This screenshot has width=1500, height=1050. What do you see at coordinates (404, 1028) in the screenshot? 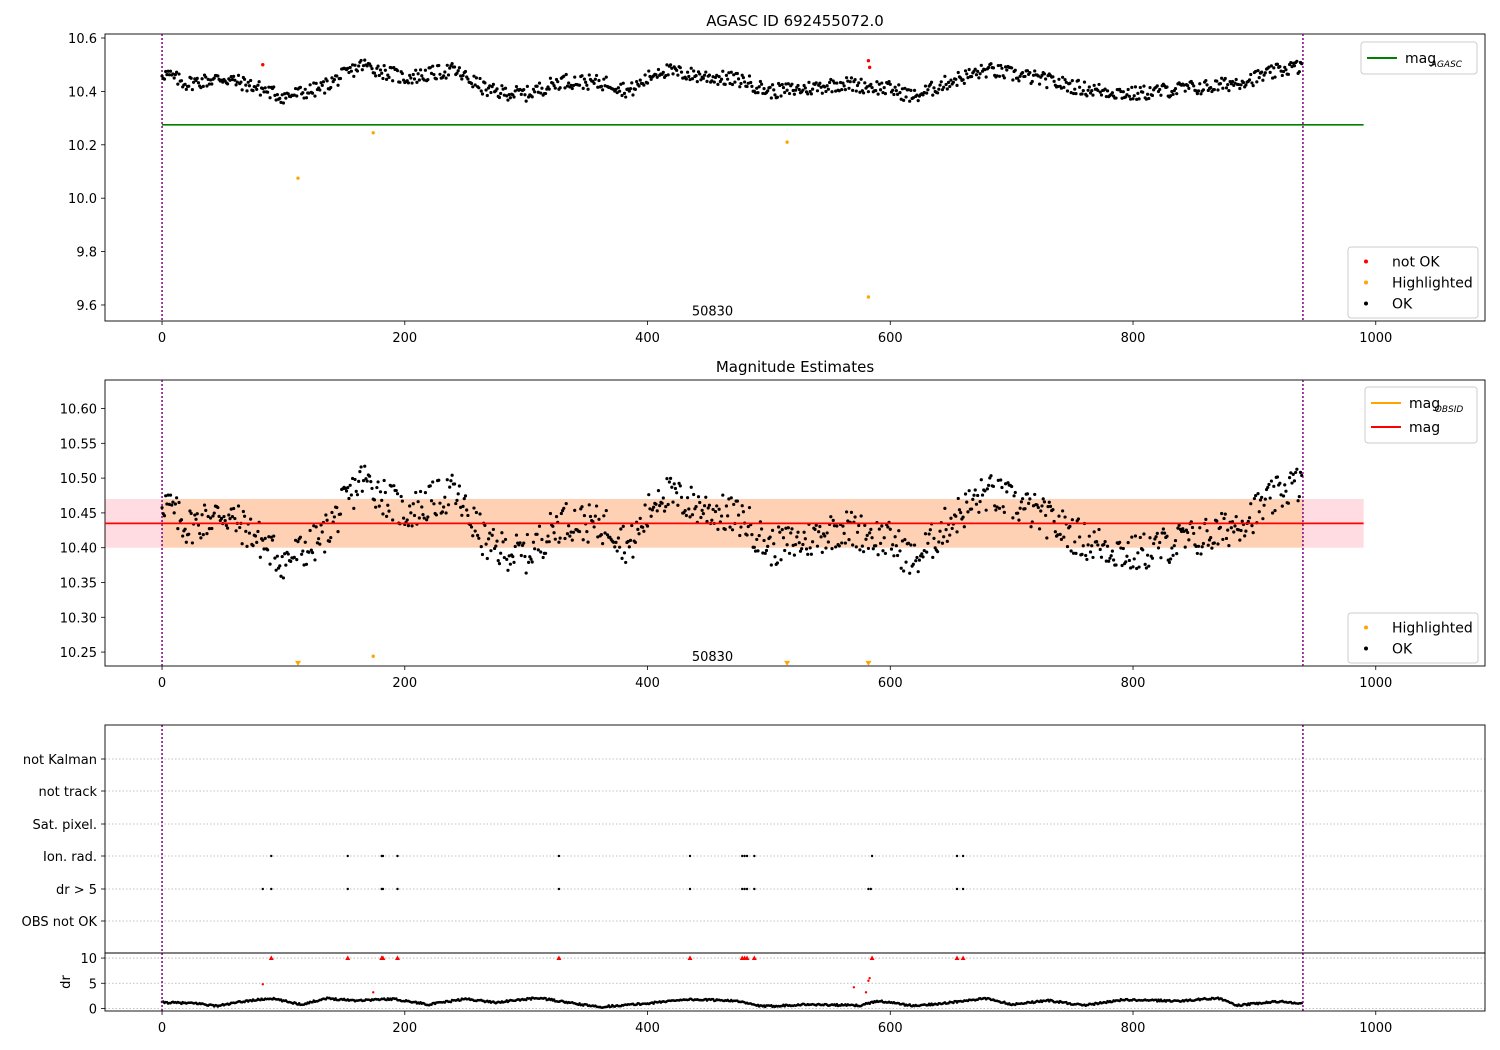
I see `p4-xtick-label: 200` at bounding box center [404, 1028].